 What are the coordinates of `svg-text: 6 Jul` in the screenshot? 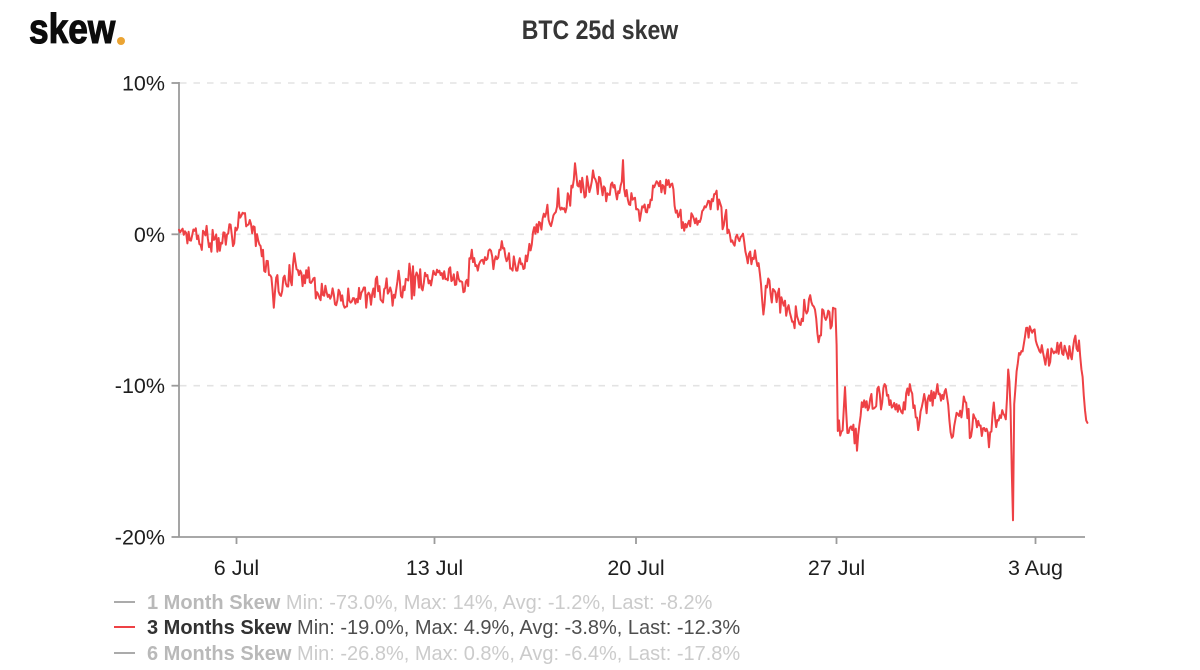 It's located at (236, 568).